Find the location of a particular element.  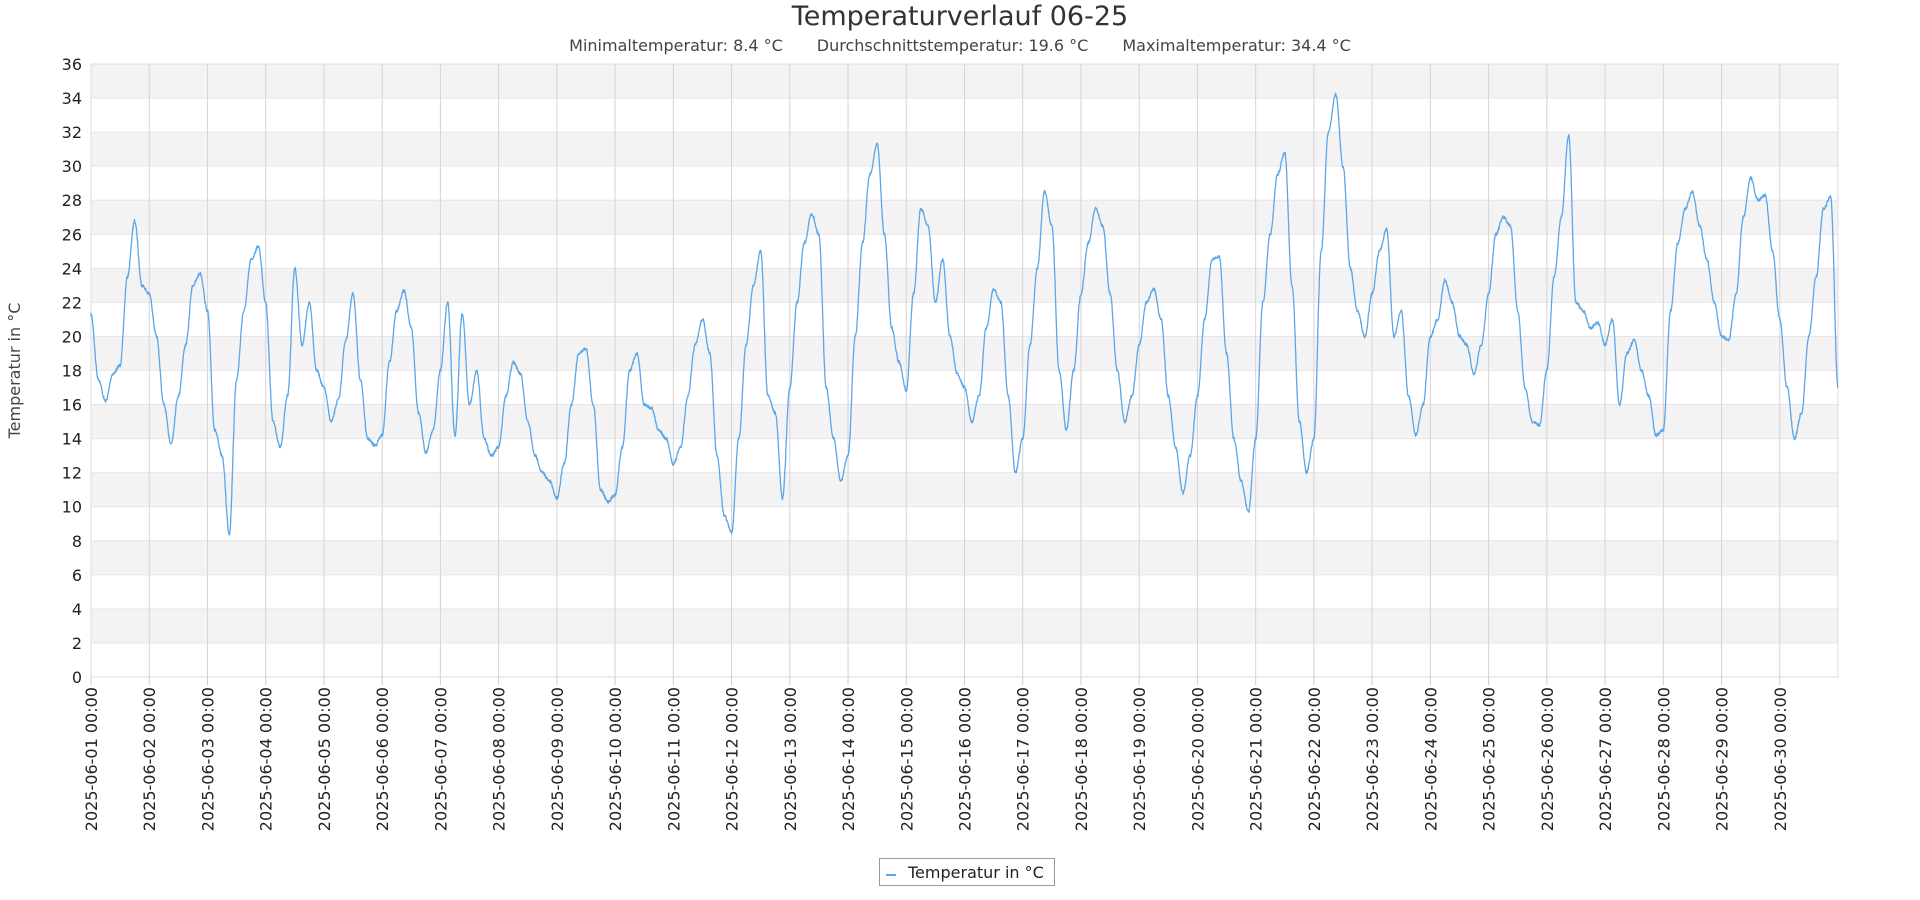

y-tick-label: 36 is located at coordinates (72, 64).